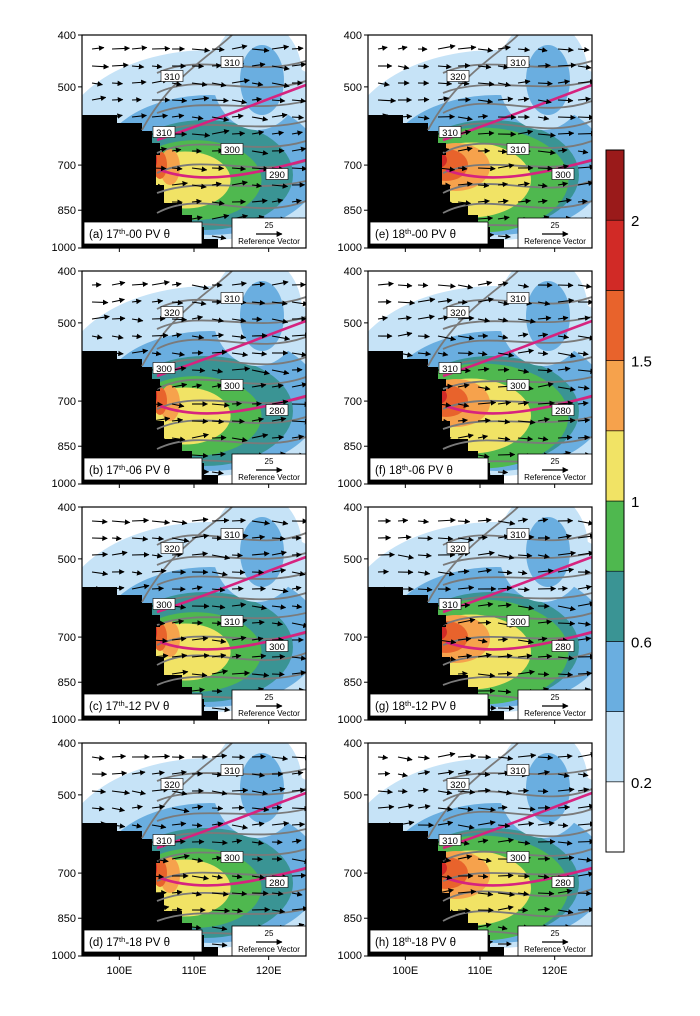 This screenshot has height=1016, width=700. I want to click on reference-vector-label: Reference Vector, so click(269, 477).